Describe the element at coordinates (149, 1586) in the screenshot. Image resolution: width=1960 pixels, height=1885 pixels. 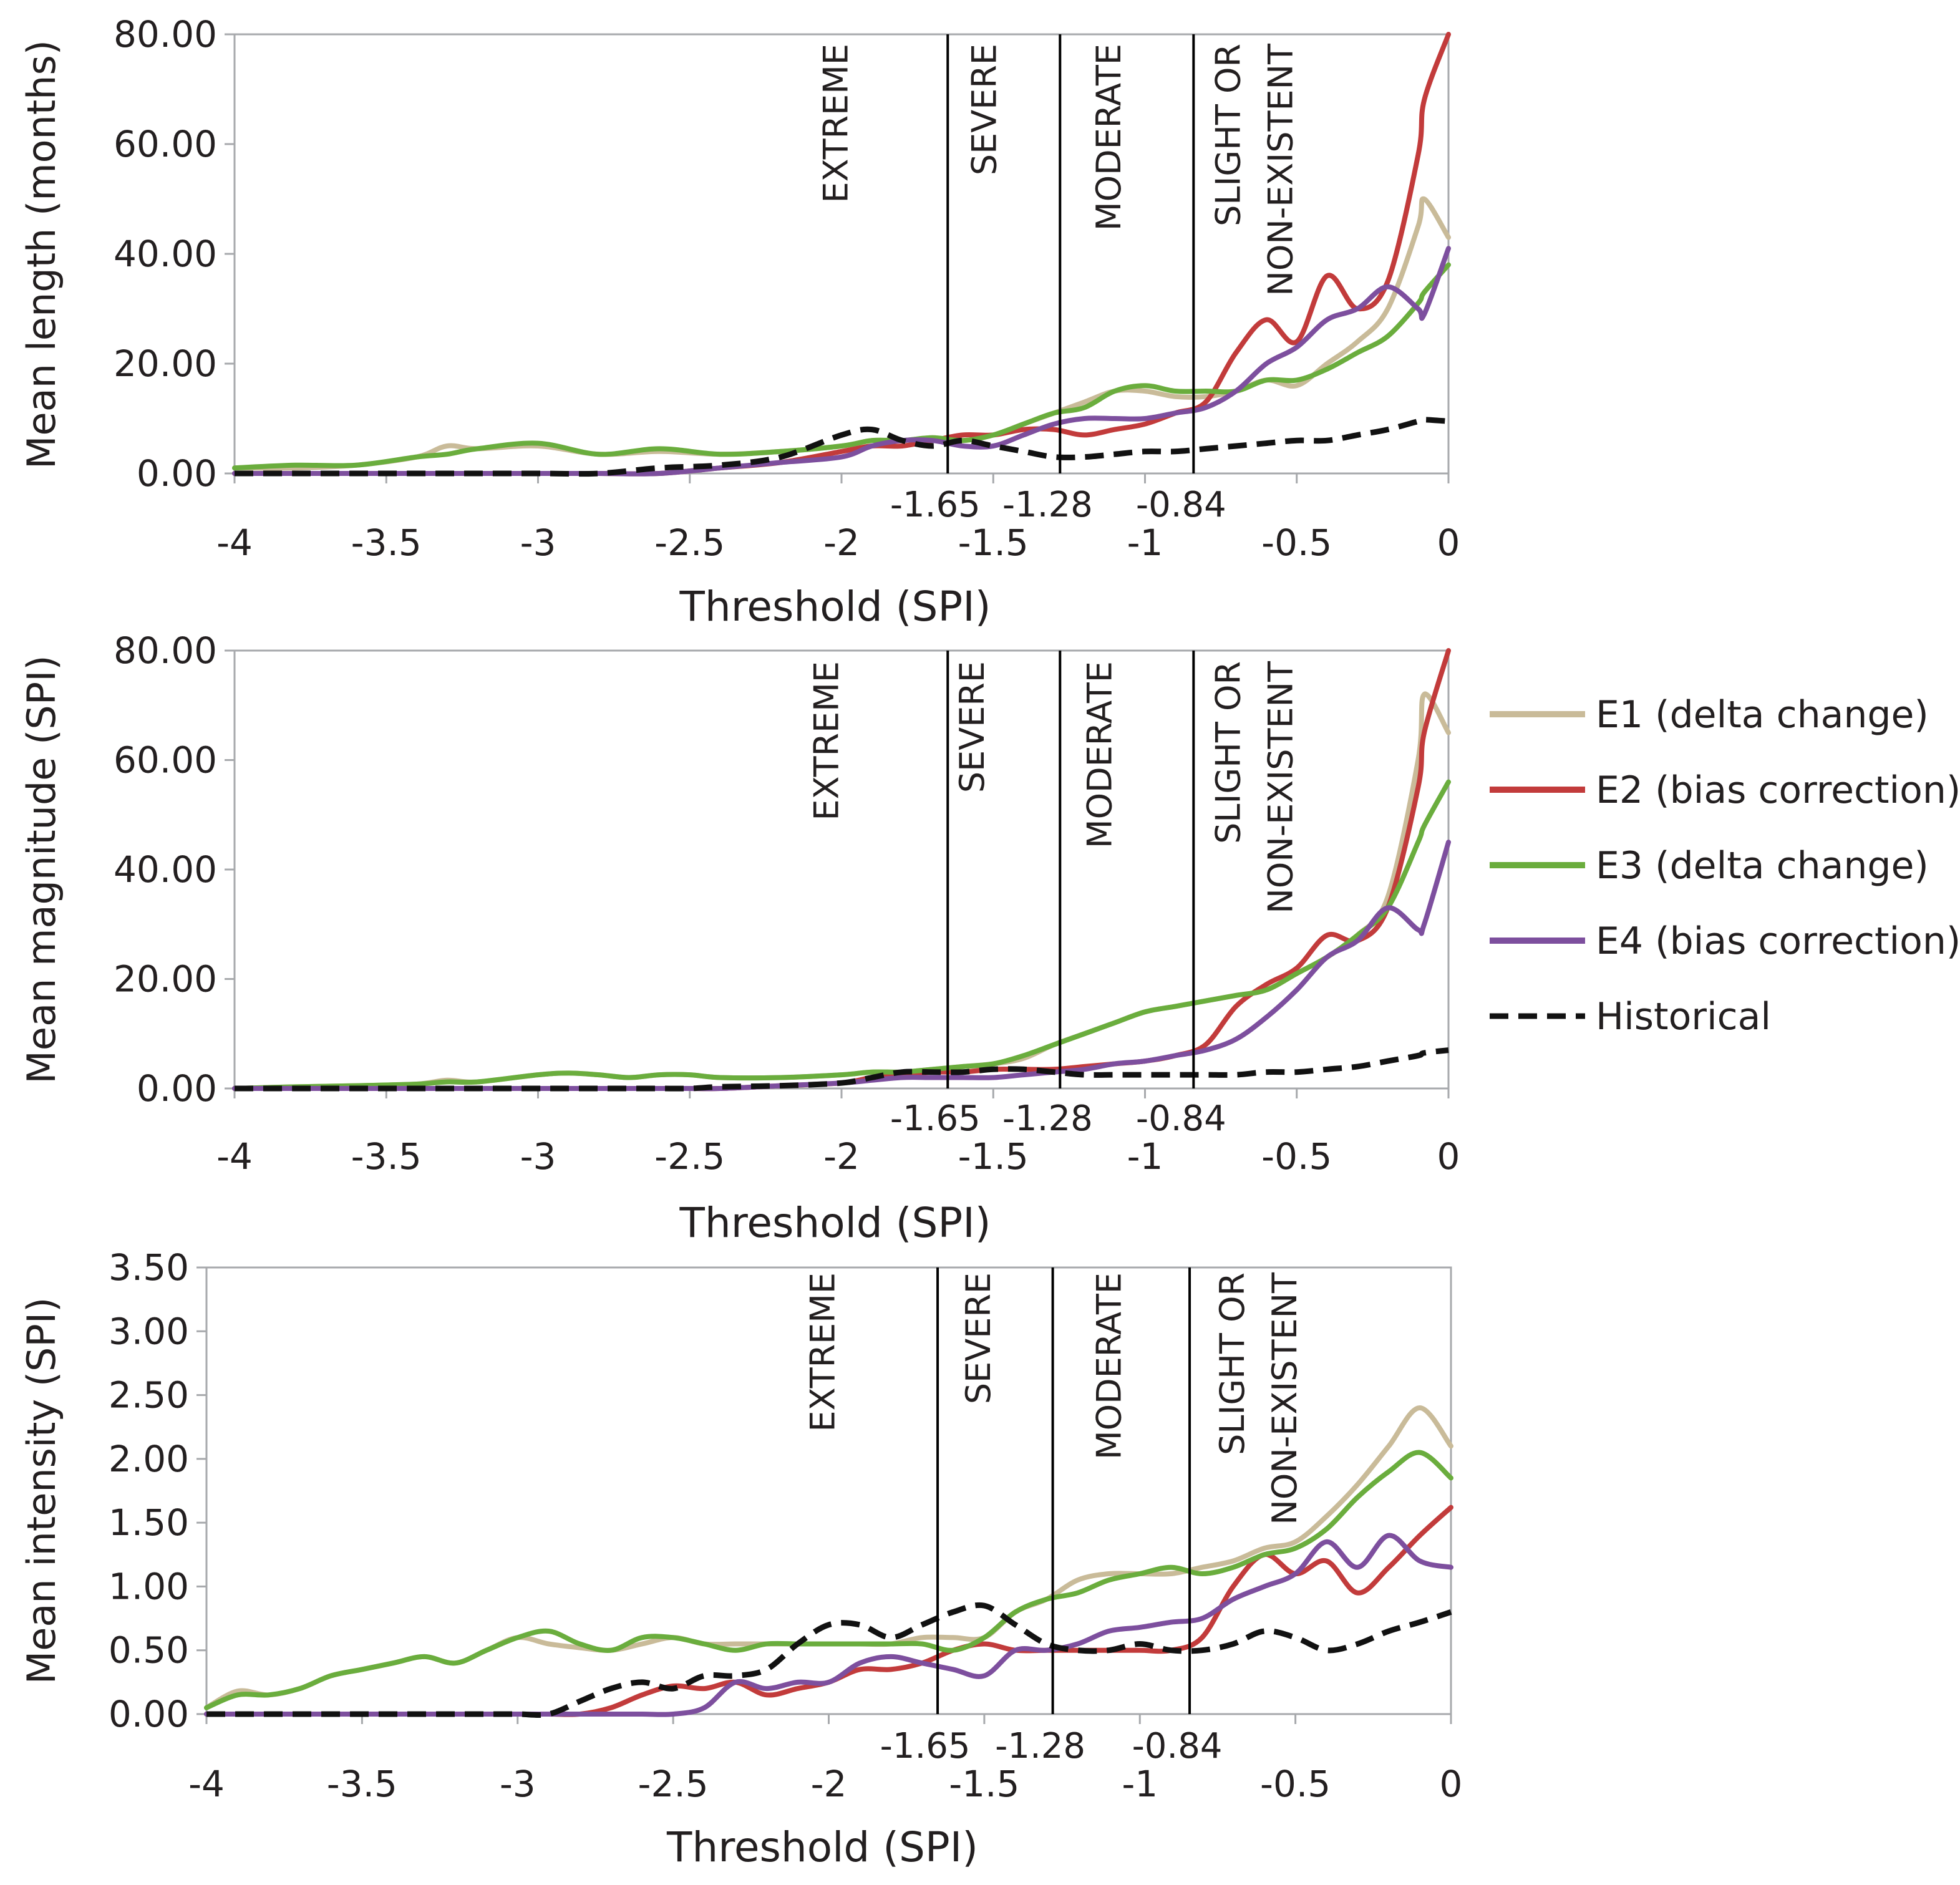
I see `y-tick-label: 1.00` at that location.